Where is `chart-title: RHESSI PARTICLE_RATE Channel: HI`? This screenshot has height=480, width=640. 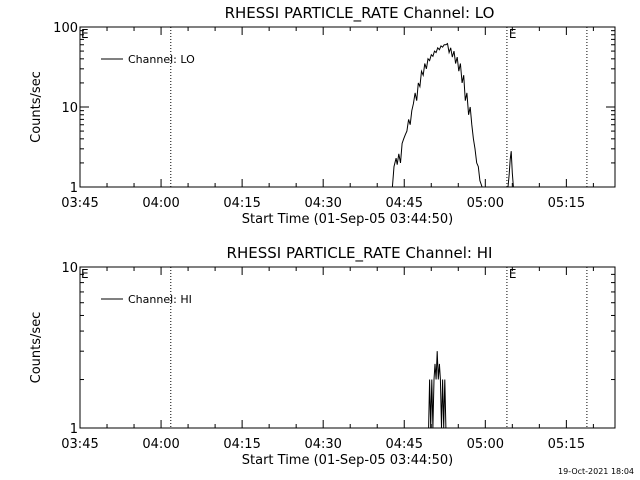 chart-title: RHESSI PARTICLE_RATE Channel: HI is located at coordinates (360, 253).